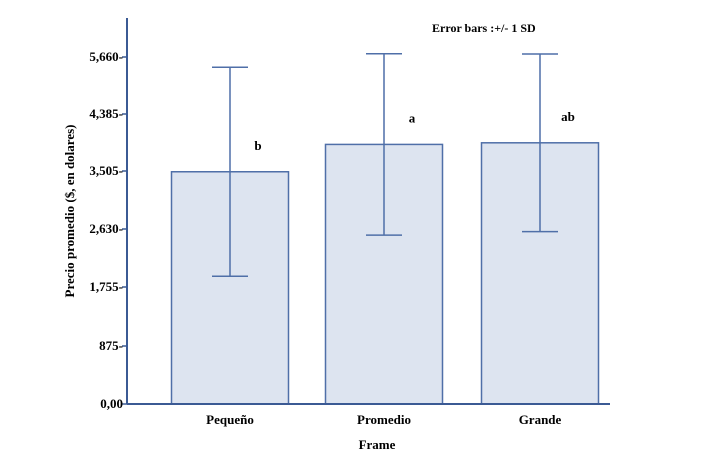 The height and width of the screenshot is (456, 709). I want to click on category-label-2: Promedio, so click(384, 419).